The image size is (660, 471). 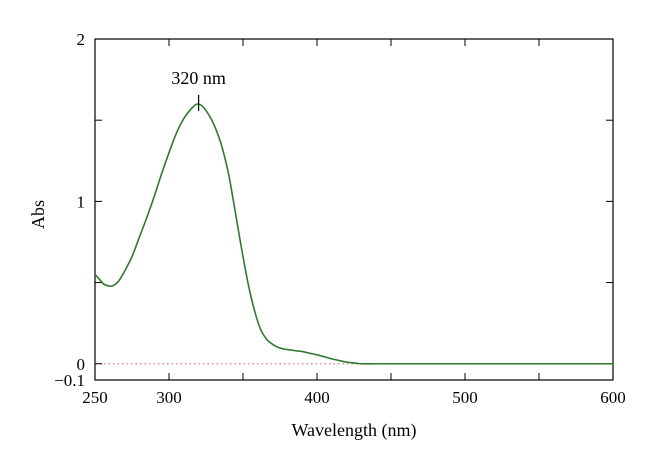 I want to click on y-axis-title: Abs, so click(x=38, y=214).